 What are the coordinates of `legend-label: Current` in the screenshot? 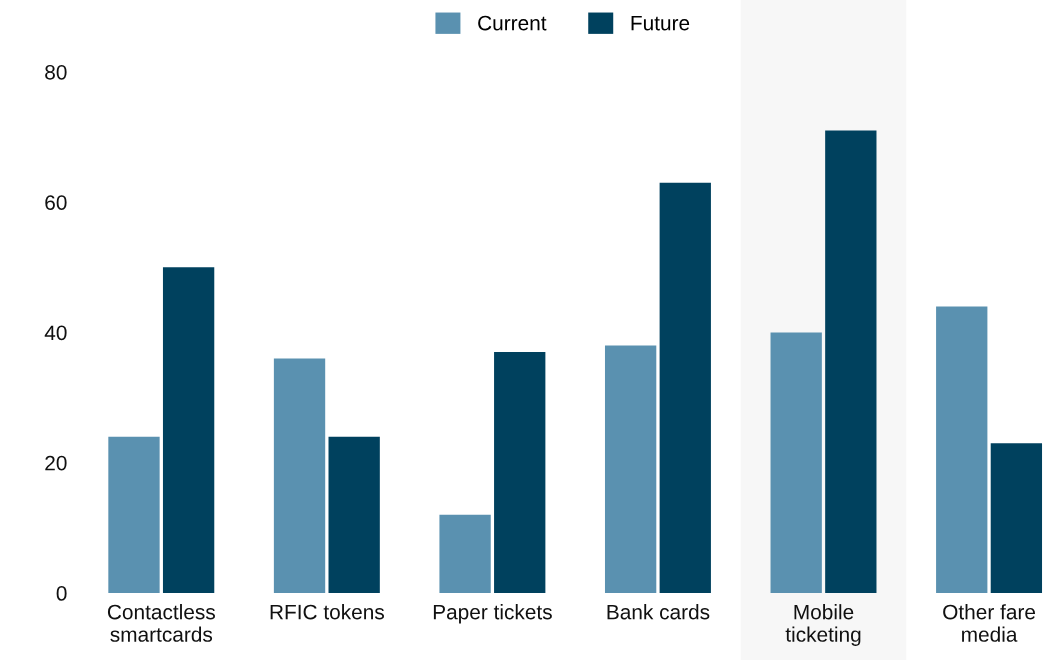 It's located at (512, 23).